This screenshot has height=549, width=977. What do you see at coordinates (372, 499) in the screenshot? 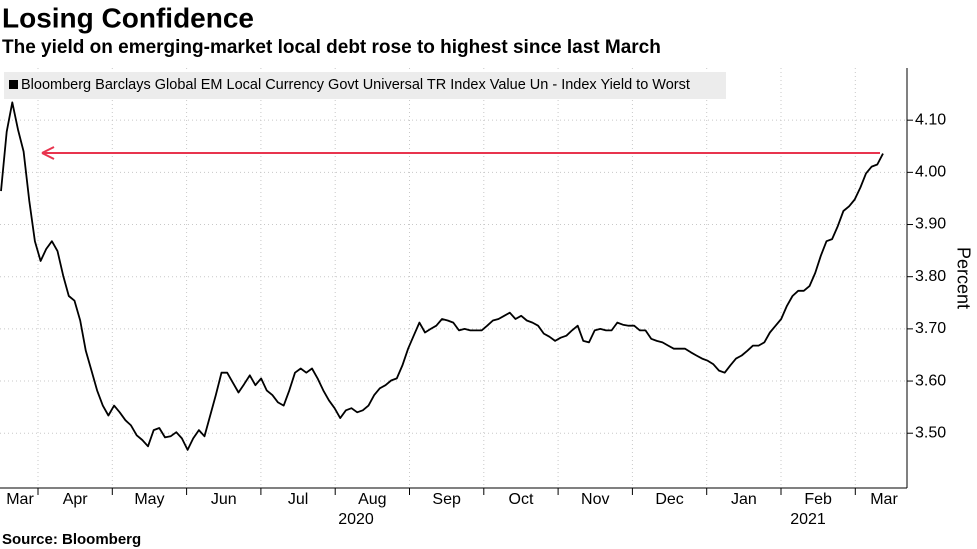
I see `x-tick-label: Aug` at bounding box center [372, 499].